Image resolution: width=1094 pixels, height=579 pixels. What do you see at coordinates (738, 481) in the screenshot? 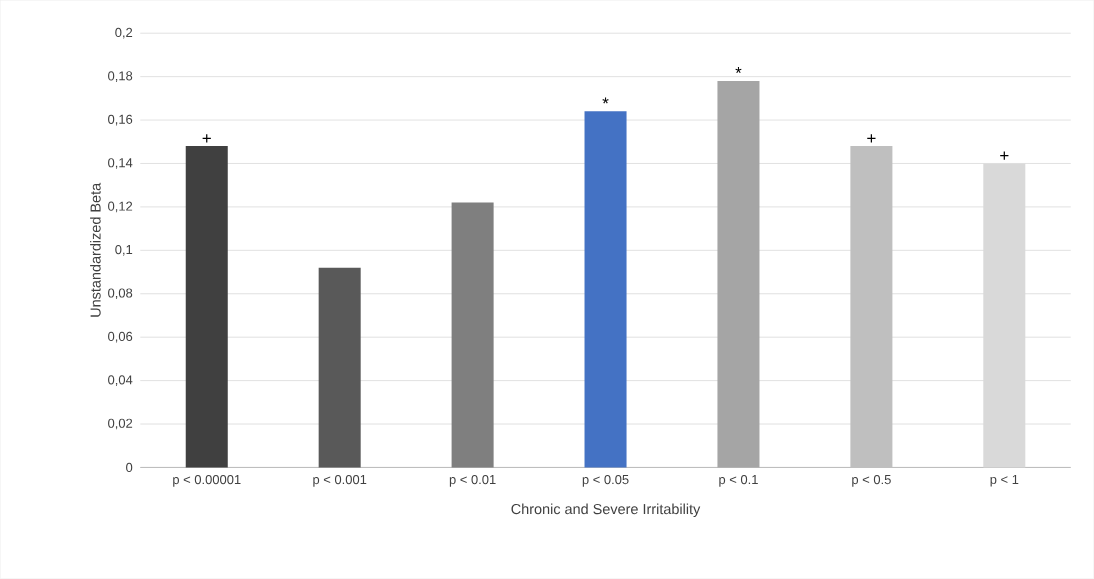
I see `x-tick-label: p < 0.1` at bounding box center [738, 481].